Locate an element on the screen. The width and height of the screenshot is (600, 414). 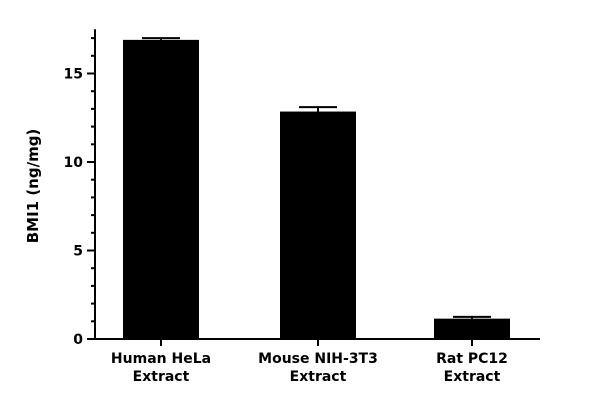
y-tick-label: 5 is located at coordinates (78, 252).